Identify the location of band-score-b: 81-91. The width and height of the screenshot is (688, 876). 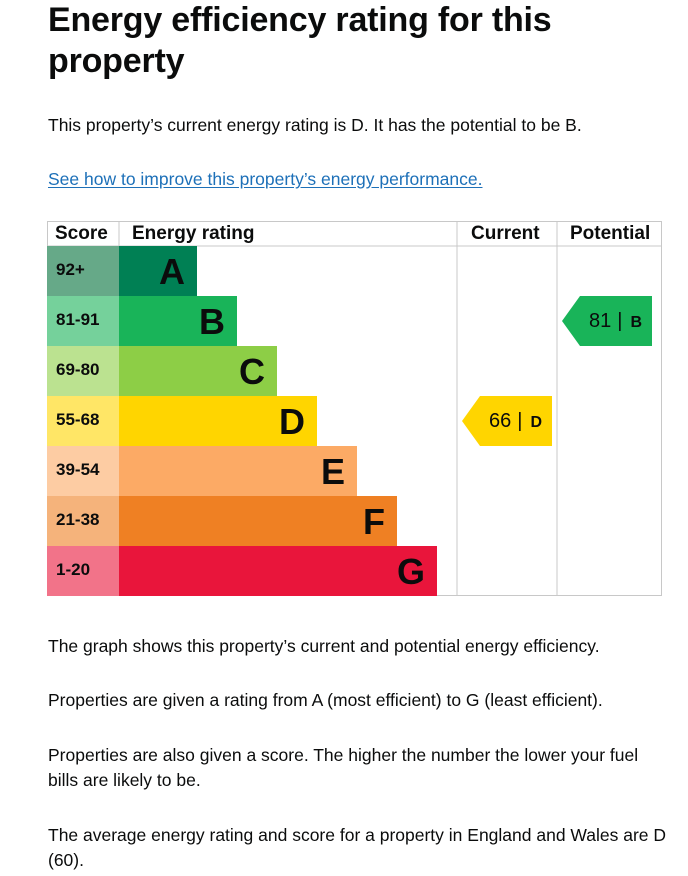
(83, 321).